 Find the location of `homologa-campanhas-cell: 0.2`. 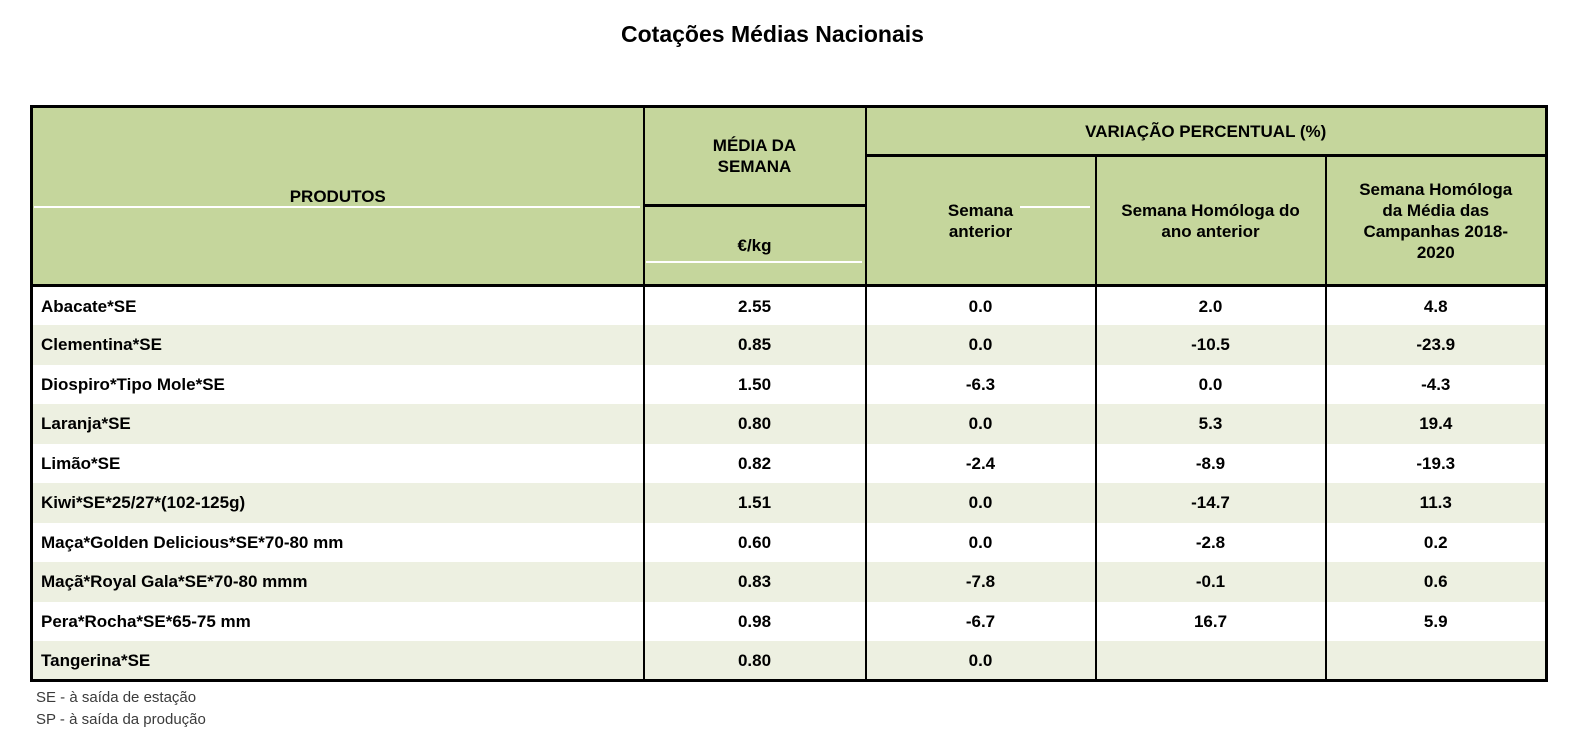

homologa-campanhas-cell: 0.2 is located at coordinates (1435, 542).